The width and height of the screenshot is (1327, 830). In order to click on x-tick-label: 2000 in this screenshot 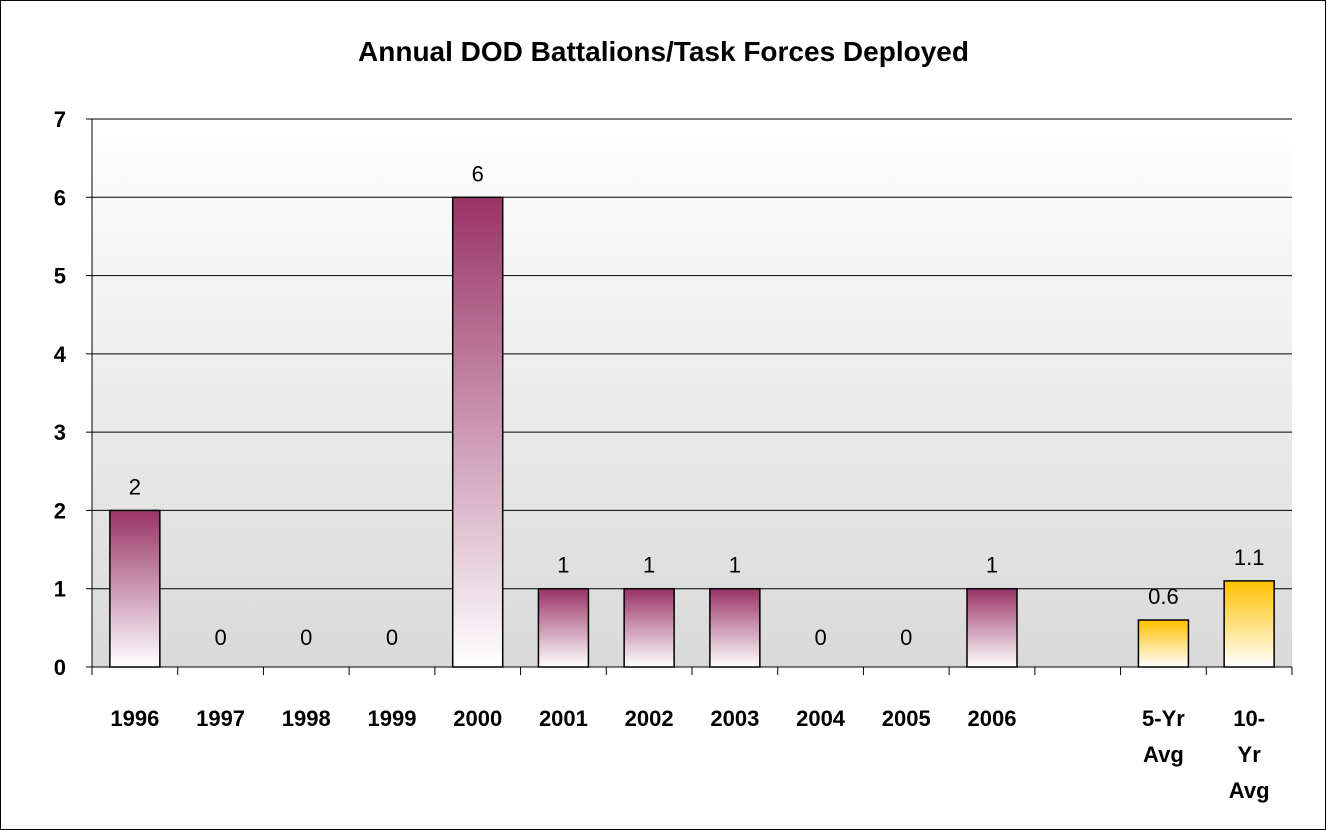, I will do `click(477, 718)`.